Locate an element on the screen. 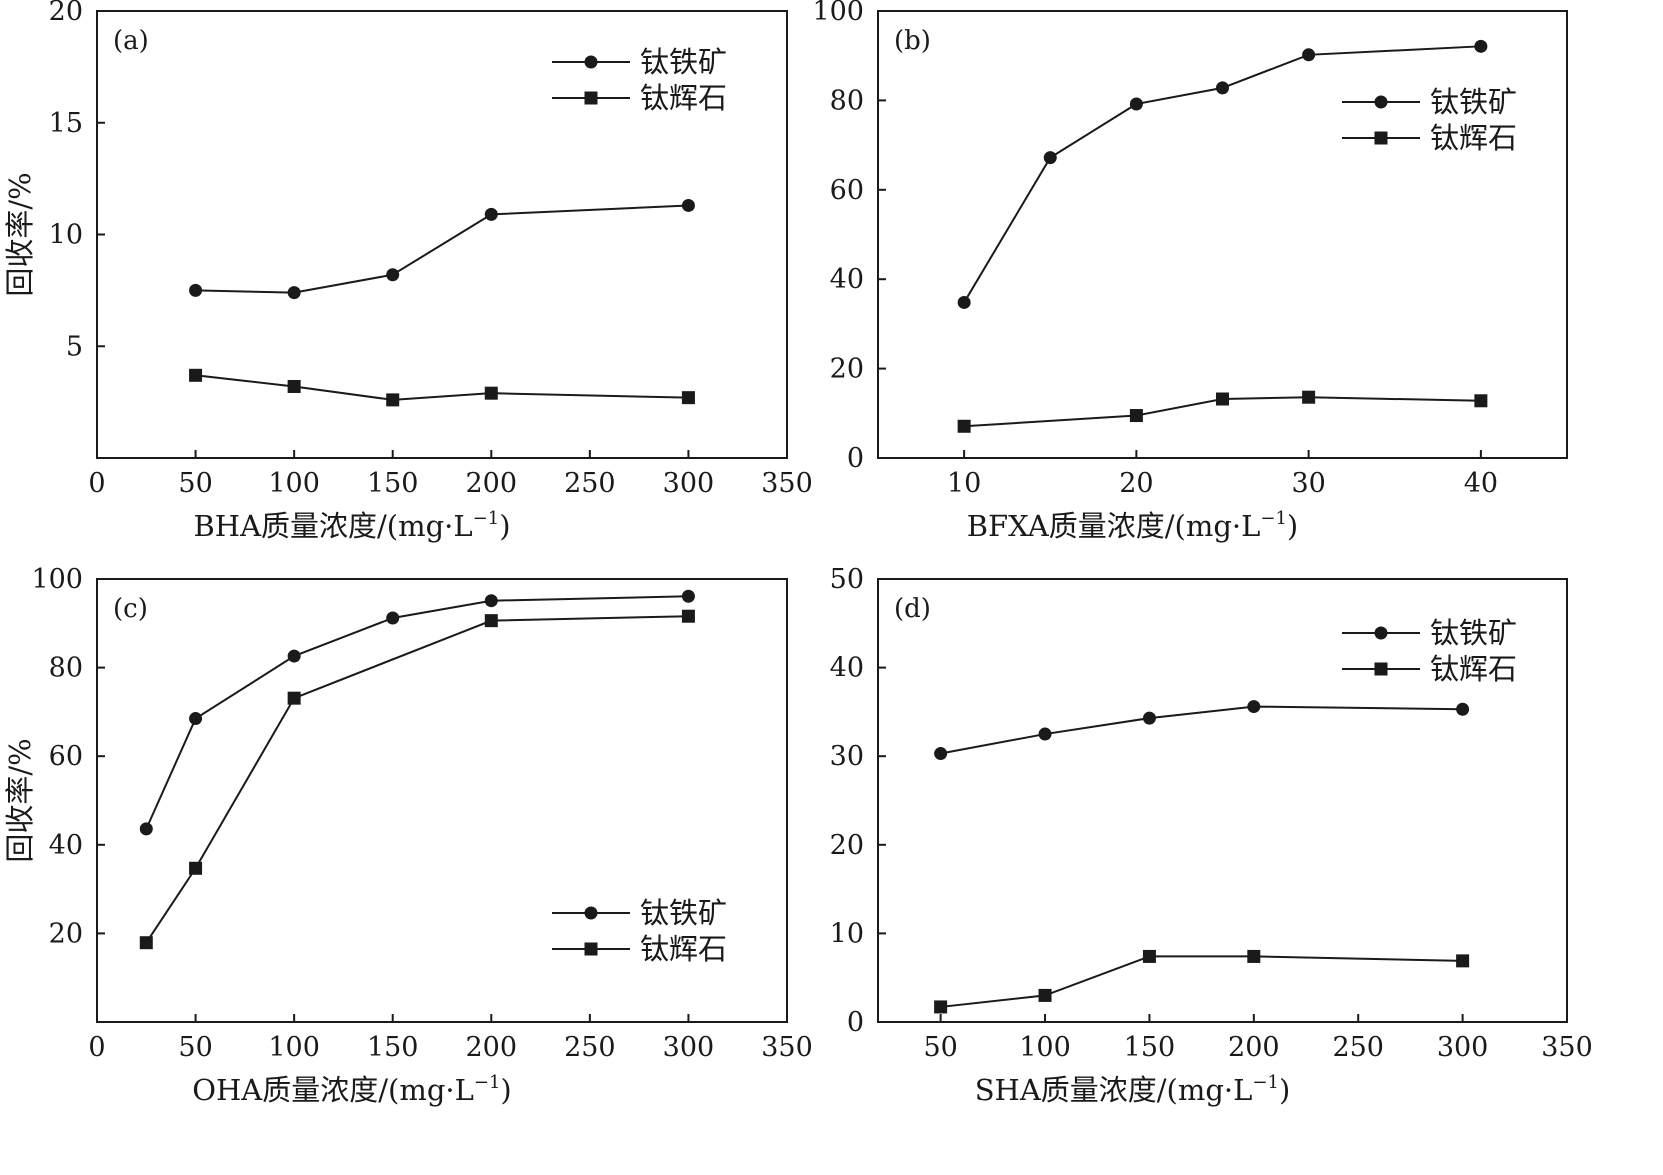 The height and width of the screenshot is (1175, 1663). x-tick-label: 0 is located at coordinates (96, 1047).